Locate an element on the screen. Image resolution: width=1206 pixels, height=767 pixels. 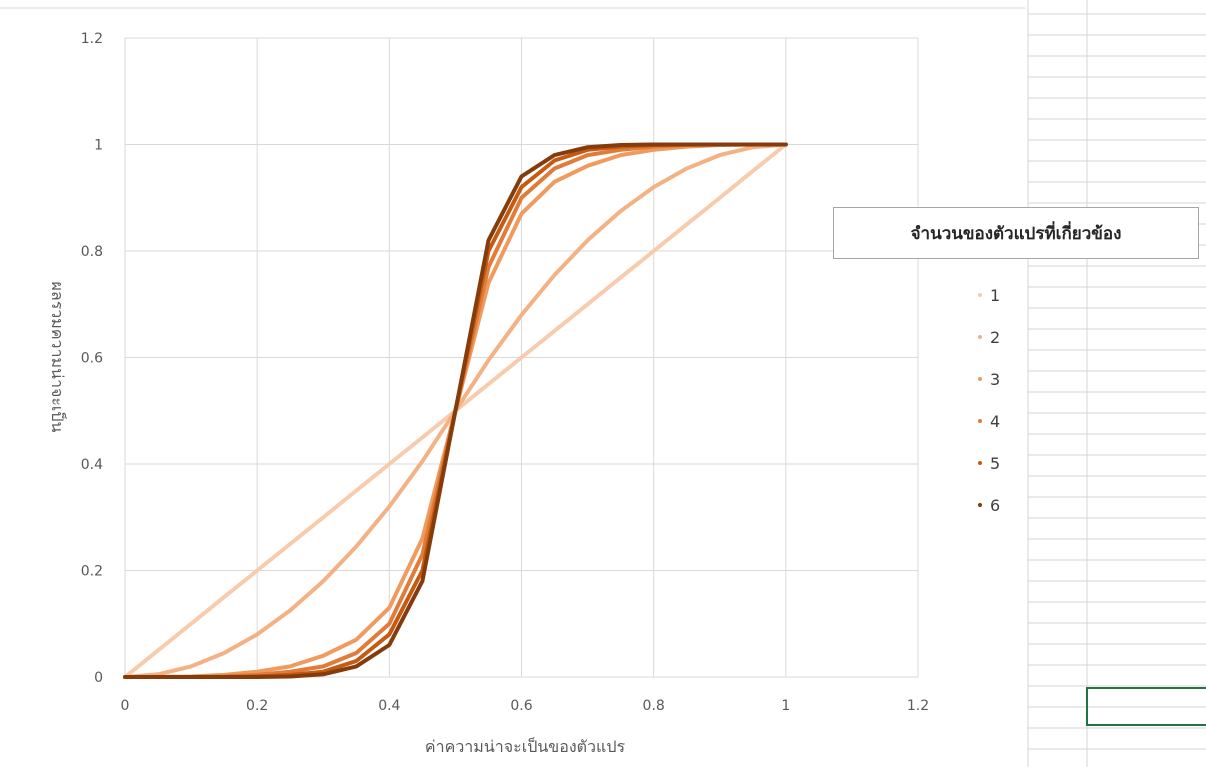
legend-title: จำนวนของตัวแปรที่เกี่ยวข้อง is located at coordinates (1016, 233).